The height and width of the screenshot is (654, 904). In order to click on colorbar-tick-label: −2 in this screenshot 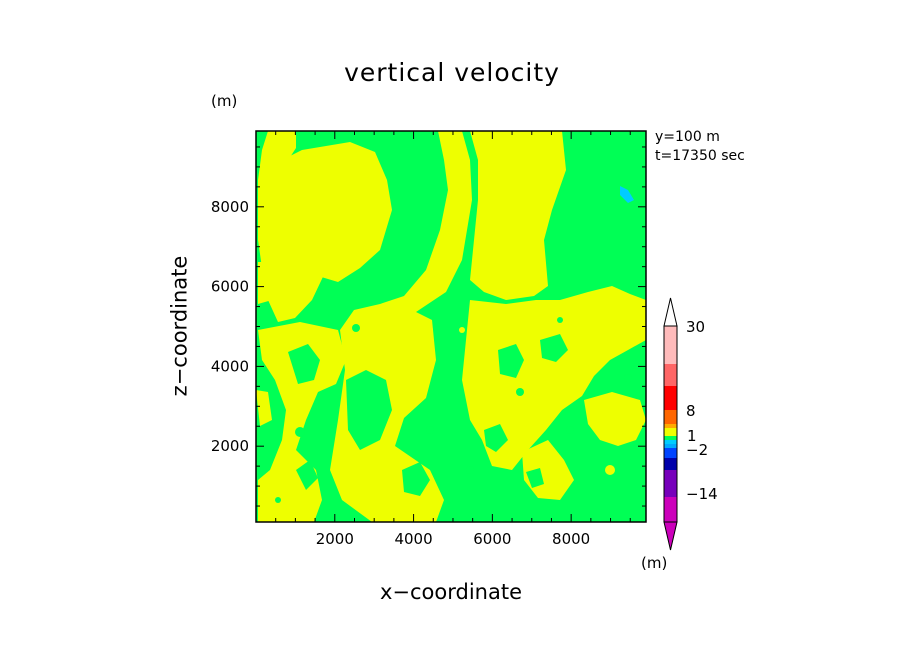, I will do `click(697, 450)`.